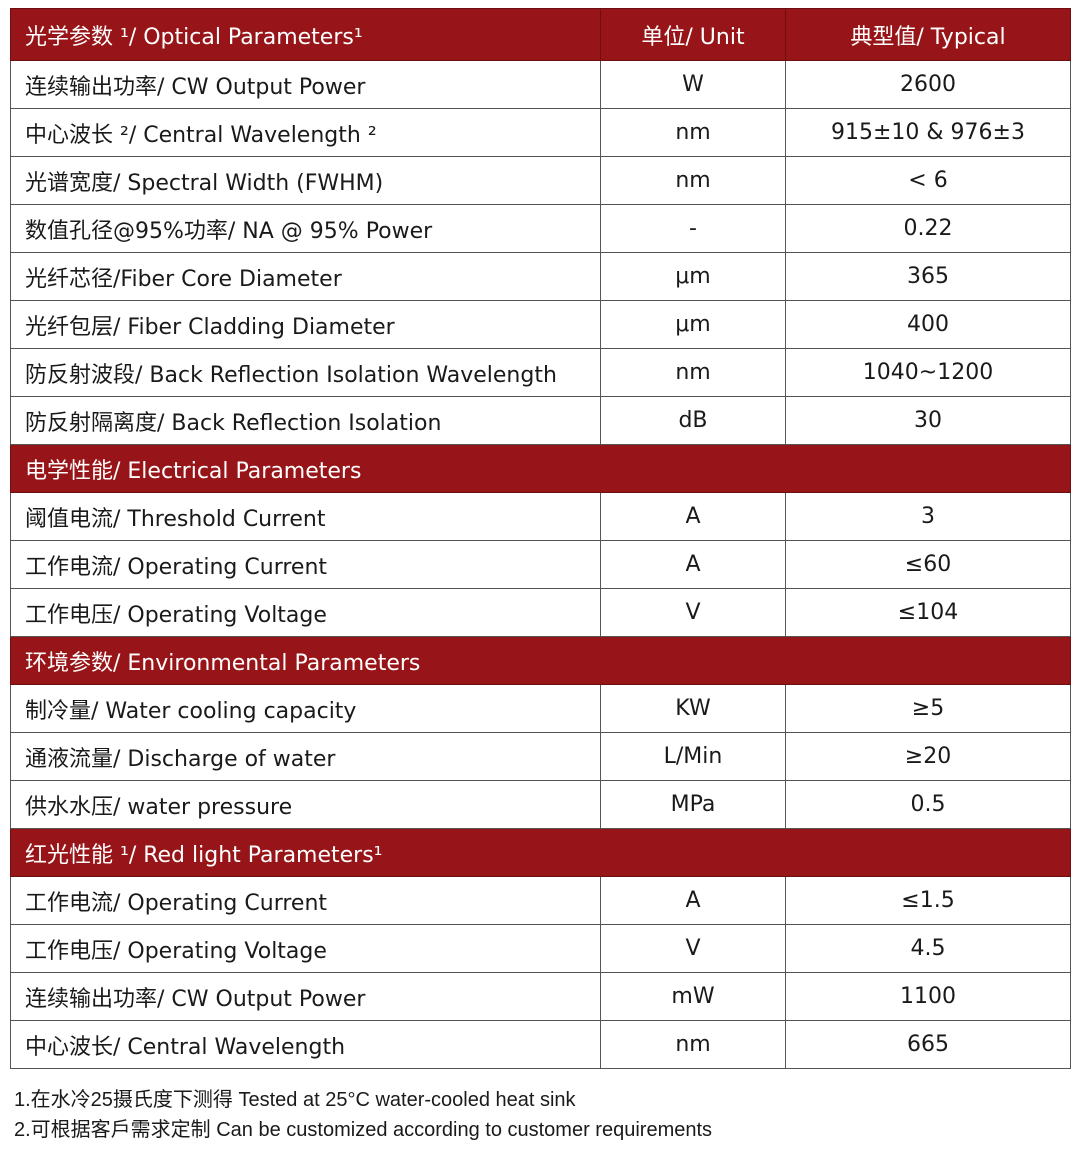 Image resolution: width=1080 pixels, height=1162 pixels. I want to click on value-cell: ≤1.5, so click(928, 900).